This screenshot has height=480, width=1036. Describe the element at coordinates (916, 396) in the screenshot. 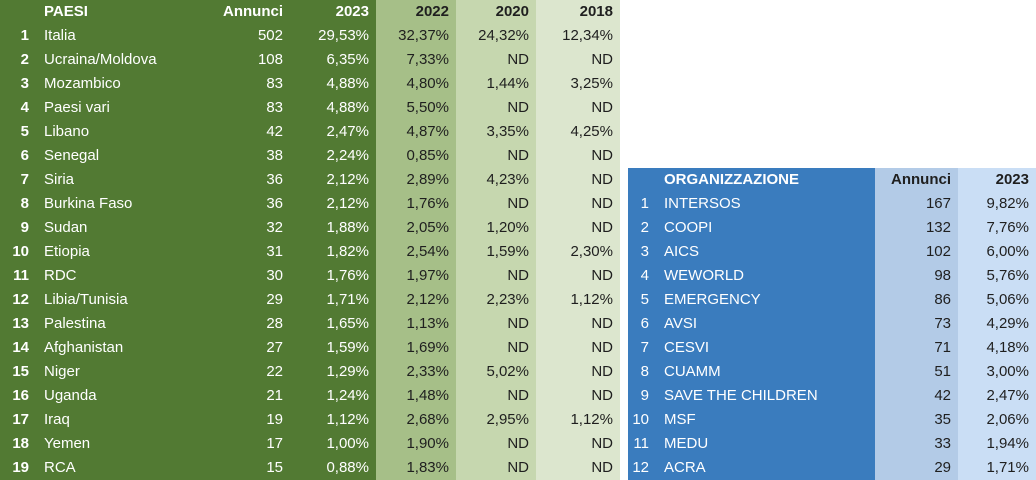

I see `org-cell-annunci: 42` at that location.